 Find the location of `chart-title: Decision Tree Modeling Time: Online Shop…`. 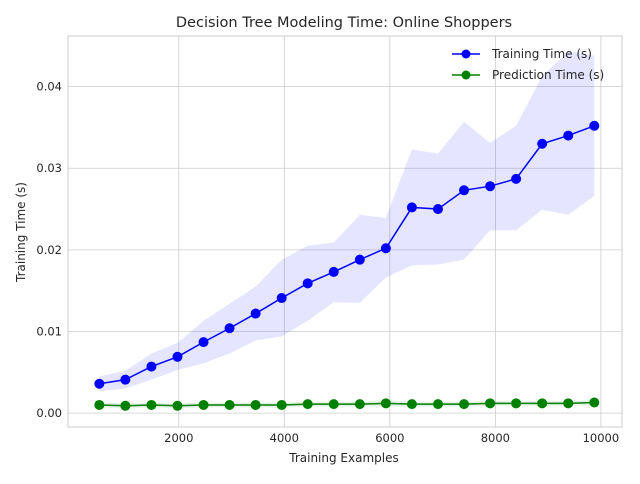

chart-title: Decision Tree Modeling Time: Online Shop… is located at coordinates (344, 23).